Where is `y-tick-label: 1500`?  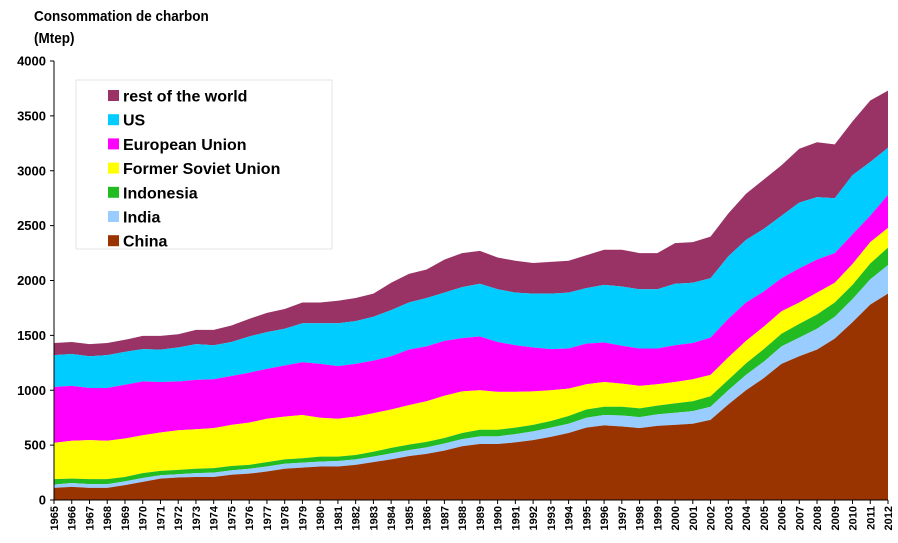
y-tick-label: 1500 is located at coordinates (31, 335).